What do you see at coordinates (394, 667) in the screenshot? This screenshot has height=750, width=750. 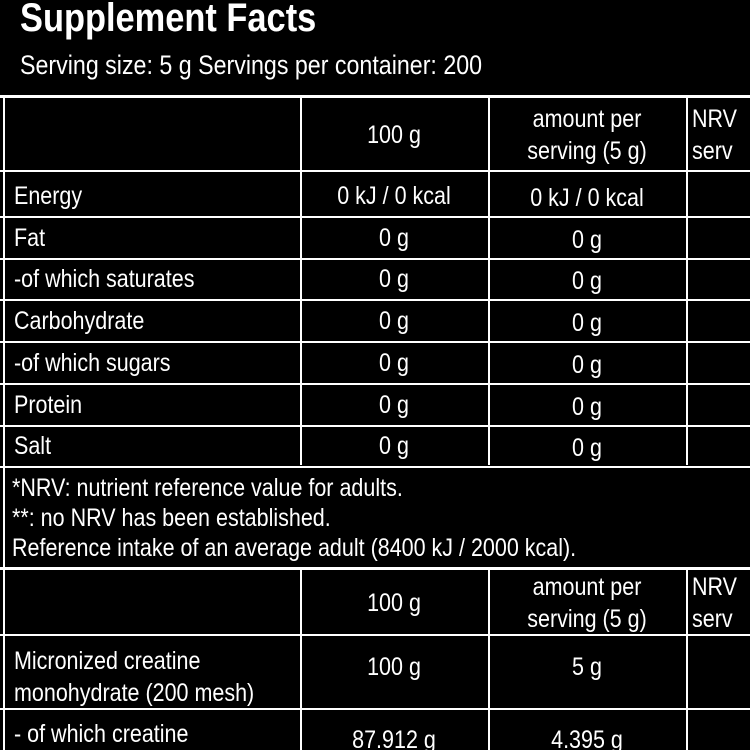 I see `amount-100g: 100 g` at bounding box center [394, 667].